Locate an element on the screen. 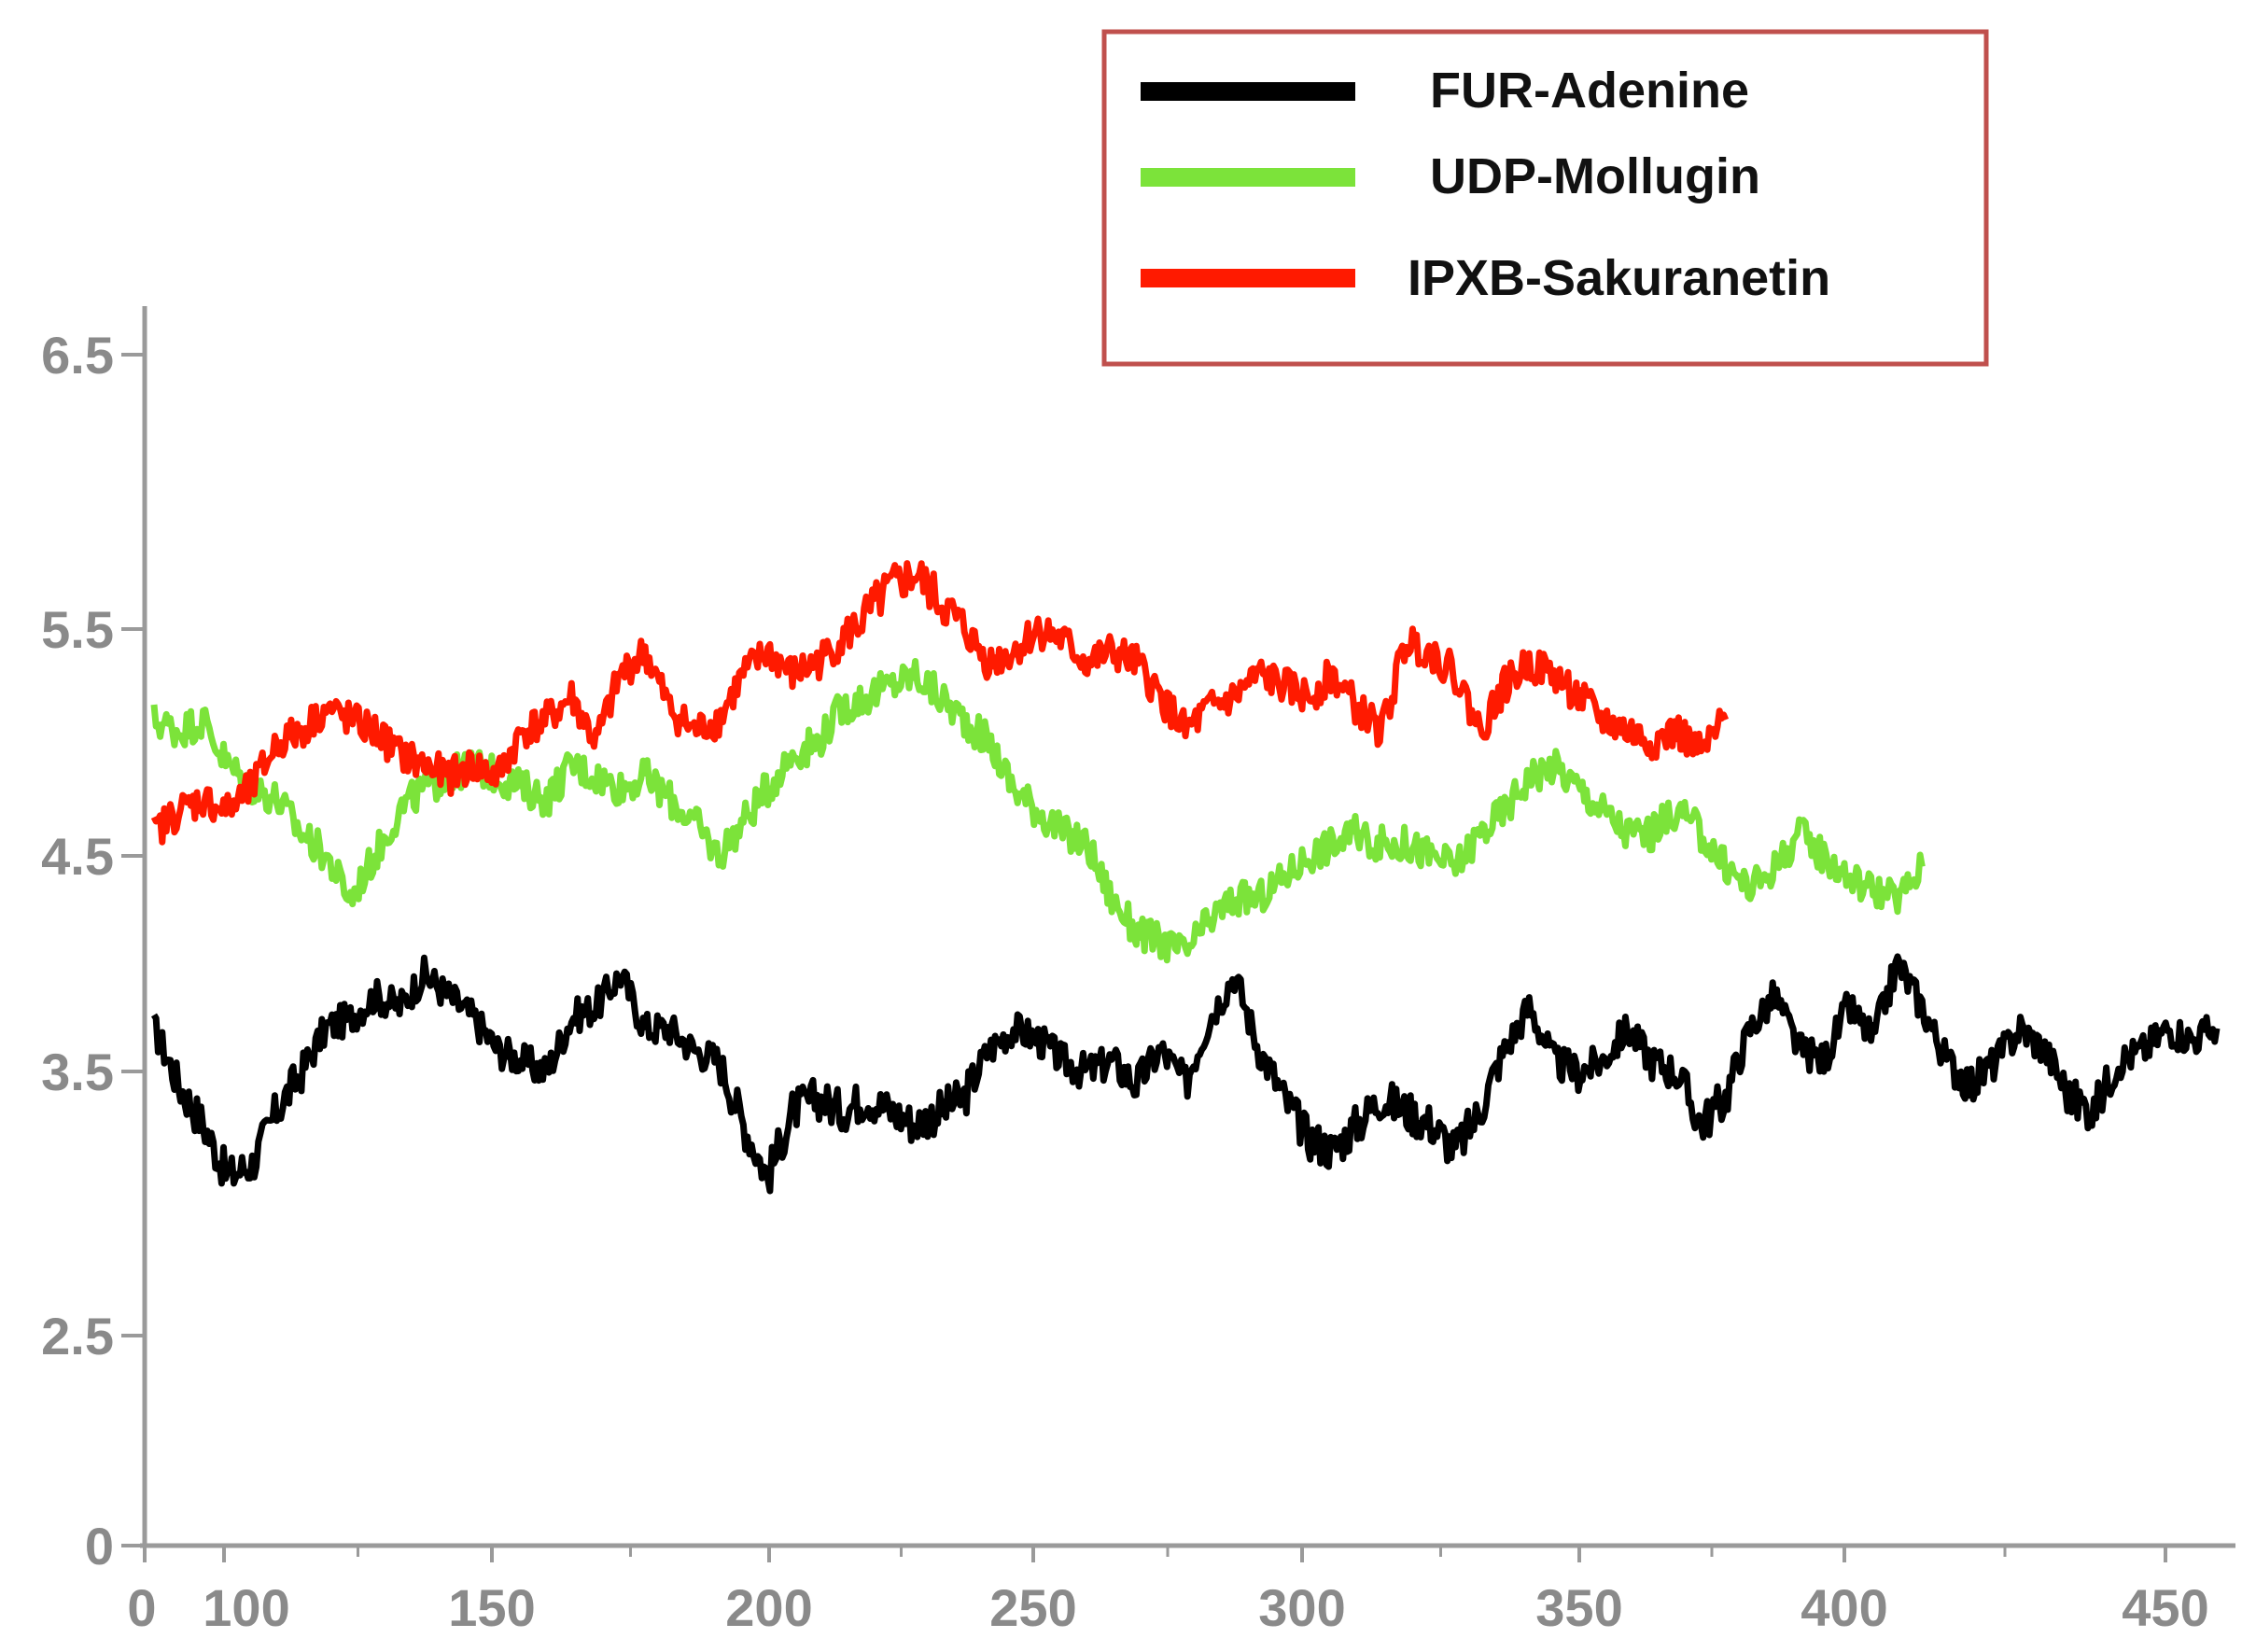  x-minor-ticks is located at coordinates (1182, 1551).